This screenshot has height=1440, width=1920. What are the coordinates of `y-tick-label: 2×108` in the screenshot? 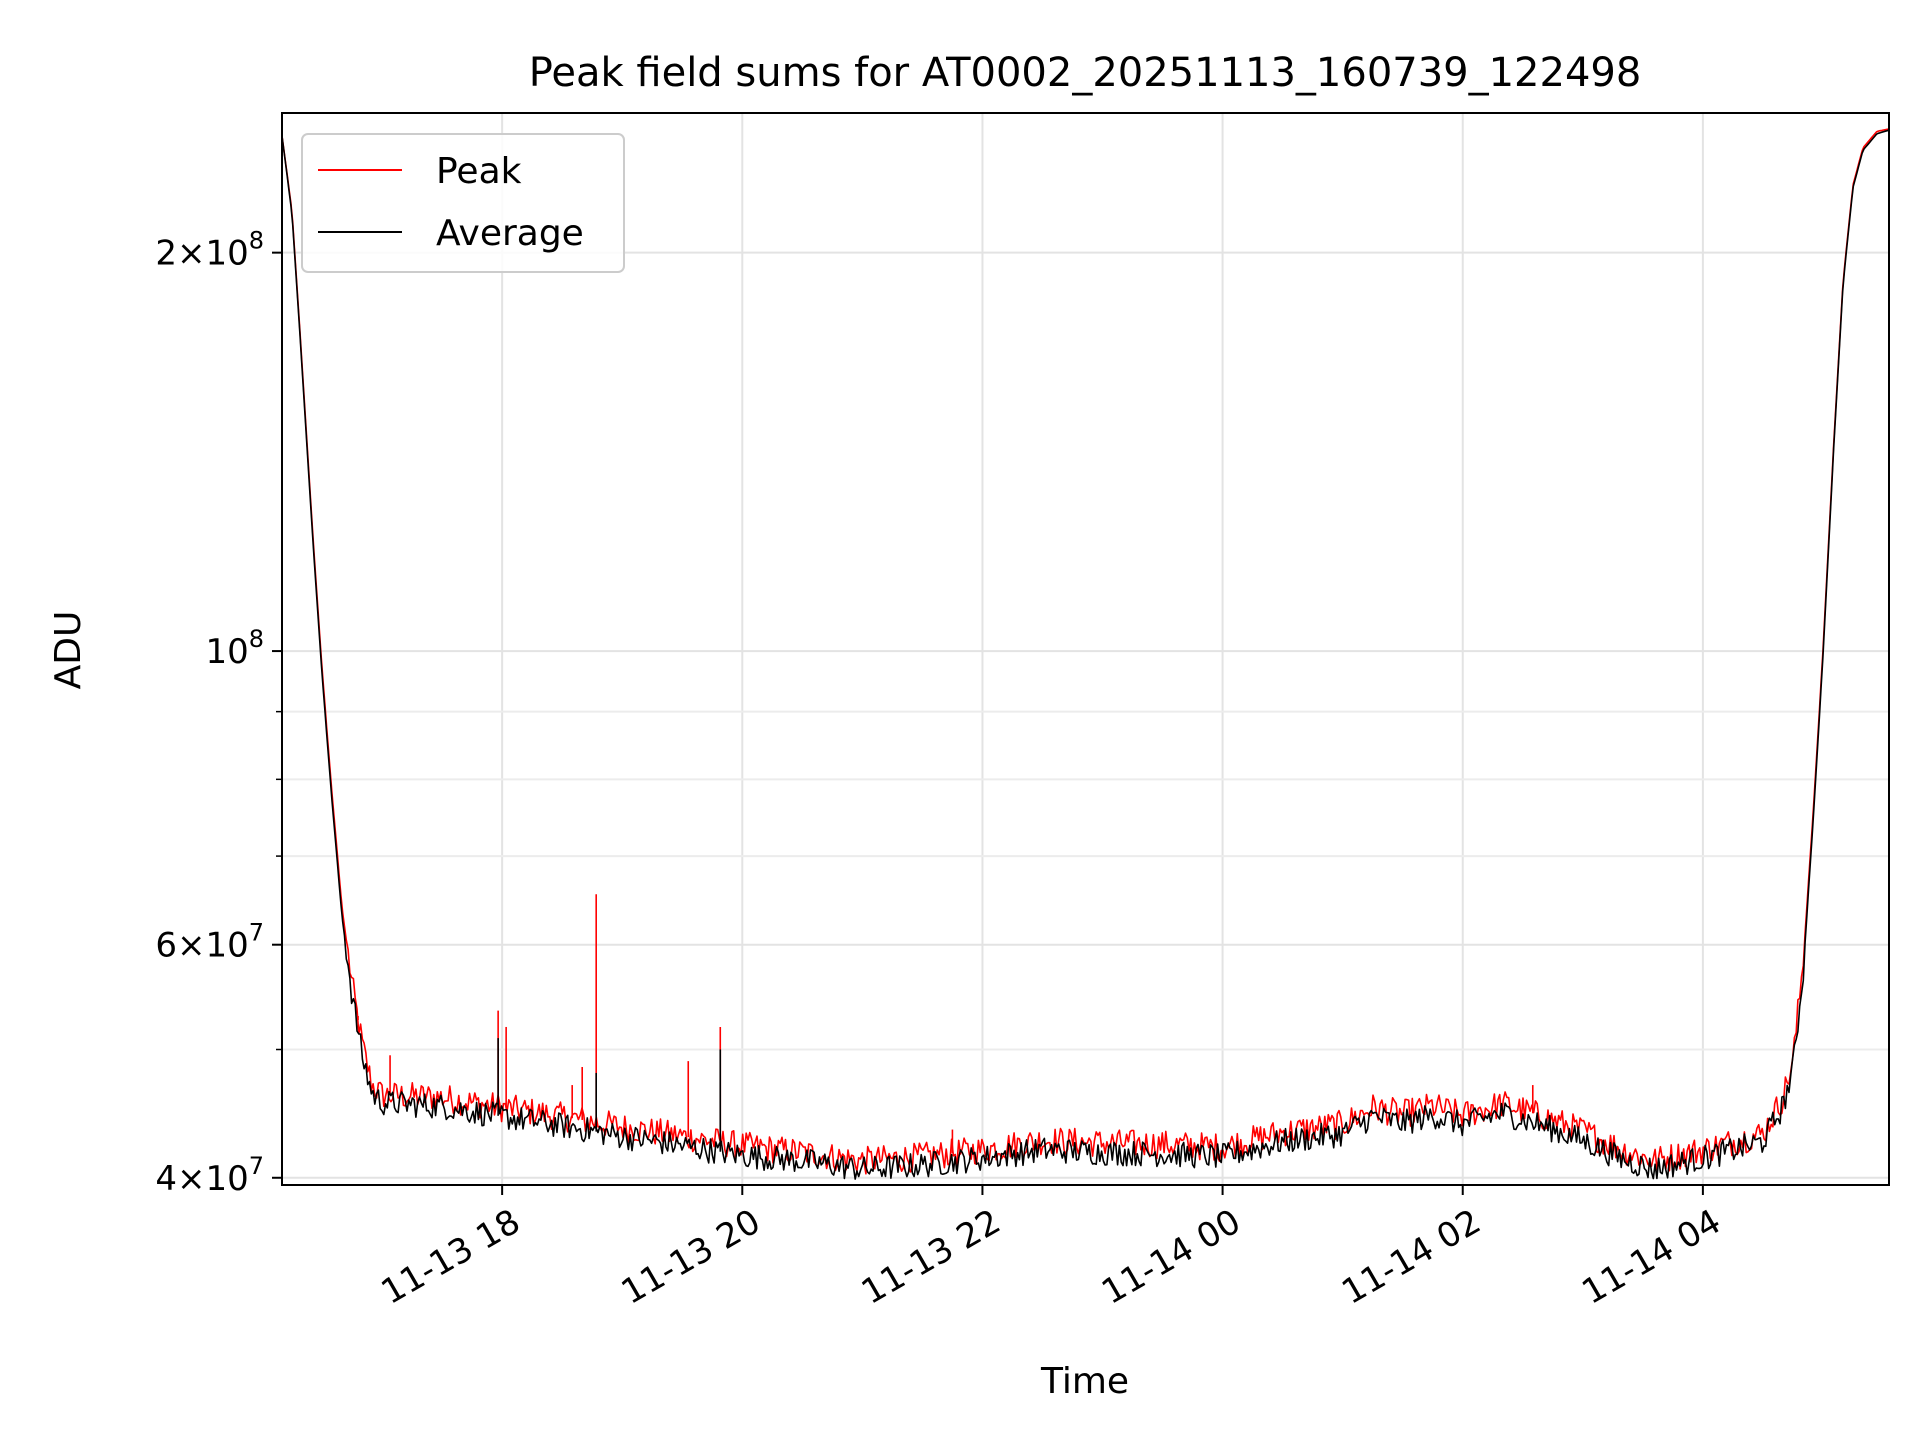 It's located at (209, 250).